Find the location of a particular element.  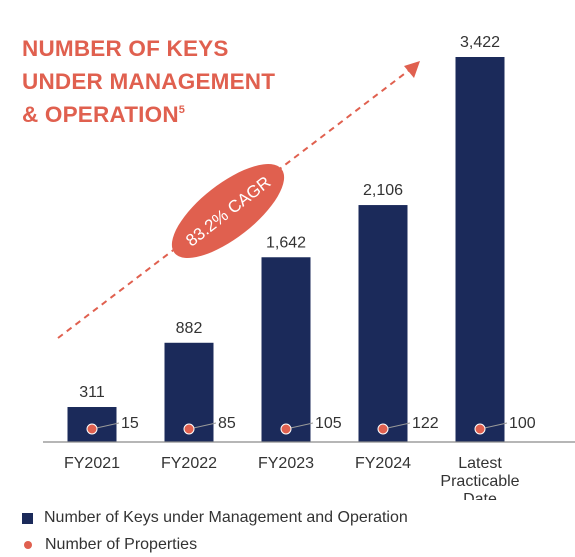

cagr-arrow-head is located at coordinates (412, 69).